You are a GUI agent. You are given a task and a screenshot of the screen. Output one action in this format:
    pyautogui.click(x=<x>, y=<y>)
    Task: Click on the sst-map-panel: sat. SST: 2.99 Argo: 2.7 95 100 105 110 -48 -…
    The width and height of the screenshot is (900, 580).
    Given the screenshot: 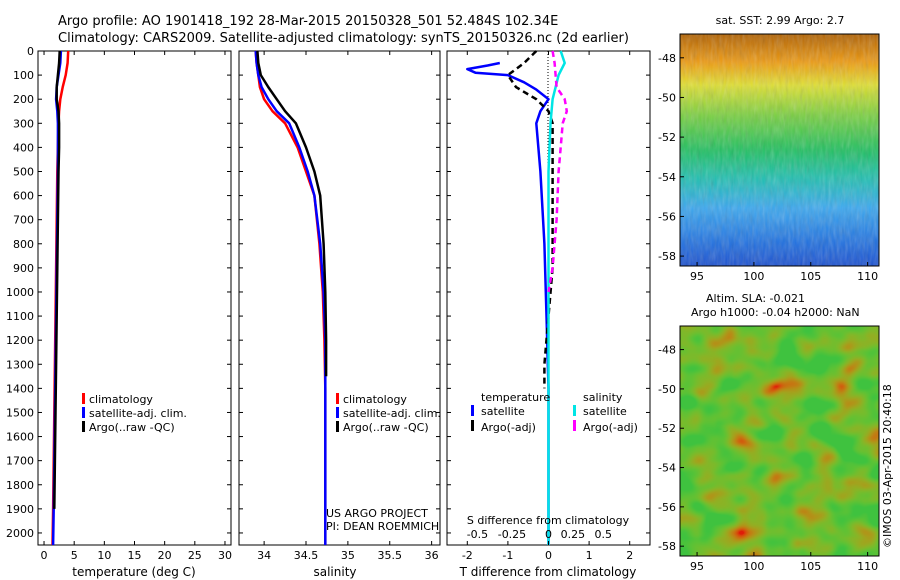 What is the action you would take?
    pyautogui.click(x=769, y=148)
    